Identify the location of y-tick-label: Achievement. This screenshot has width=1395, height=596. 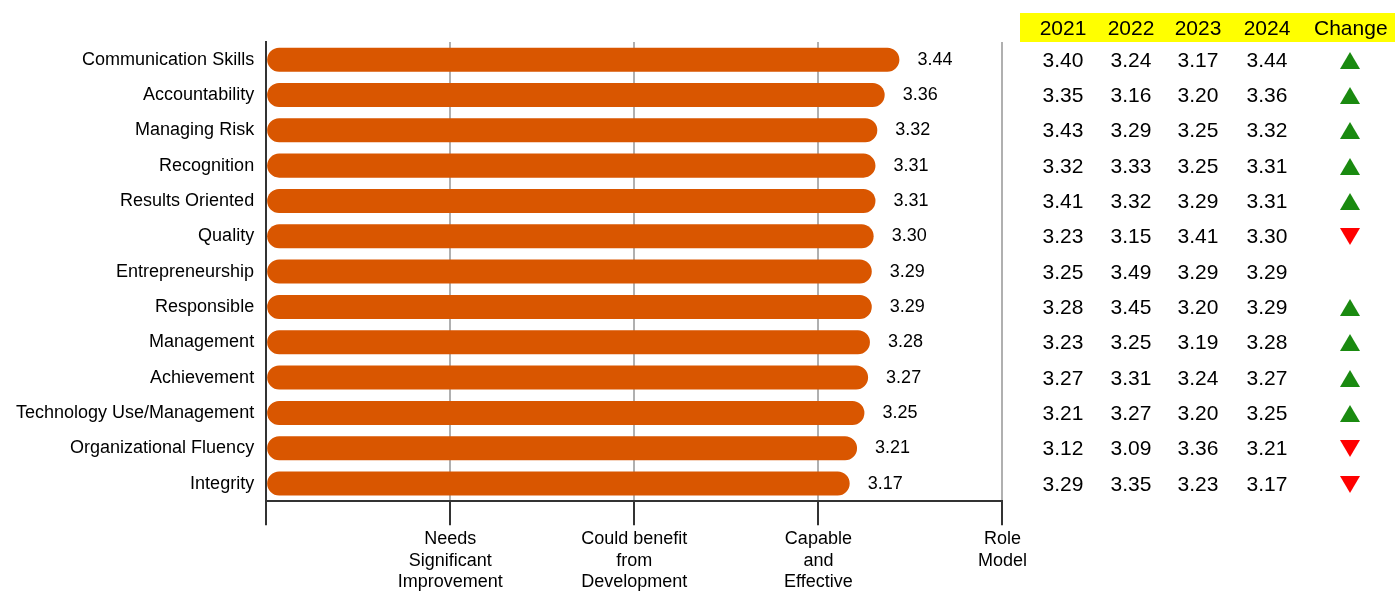
(202, 376).